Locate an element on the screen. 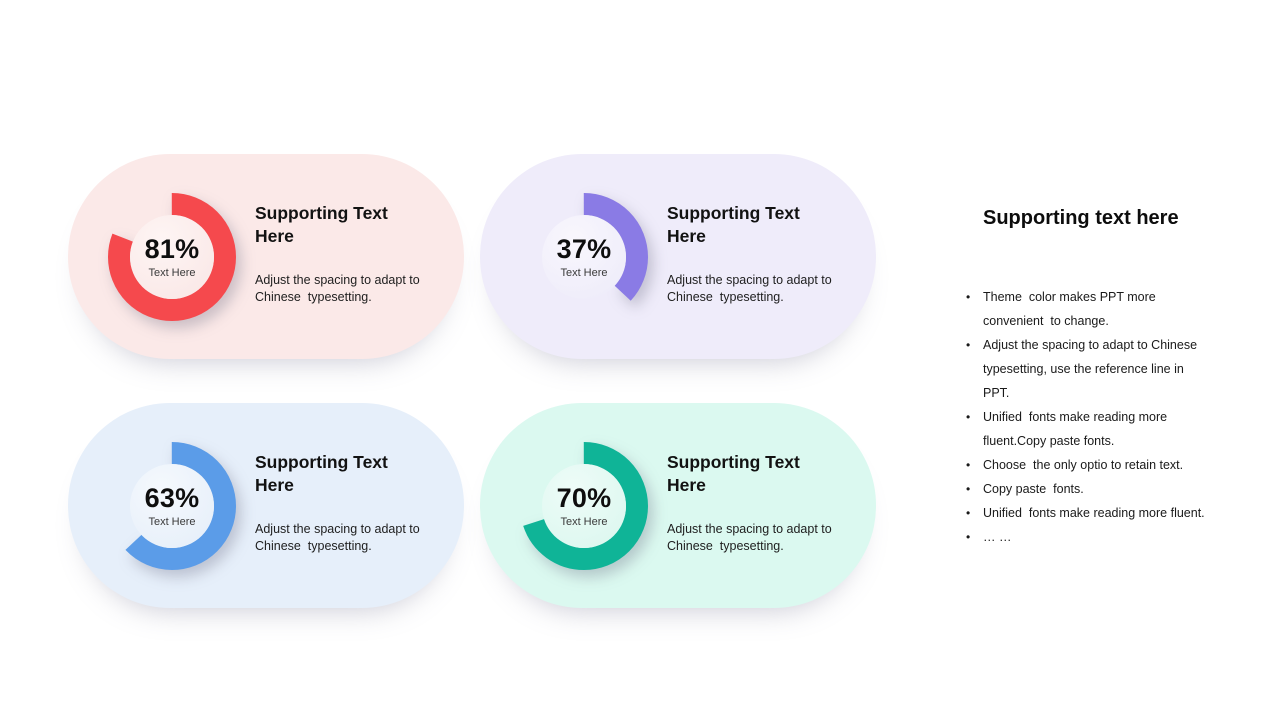 The width and height of the screenshot is (1280, 720). donut-hole: 37% Text Here is located at coordinates (584, 257).